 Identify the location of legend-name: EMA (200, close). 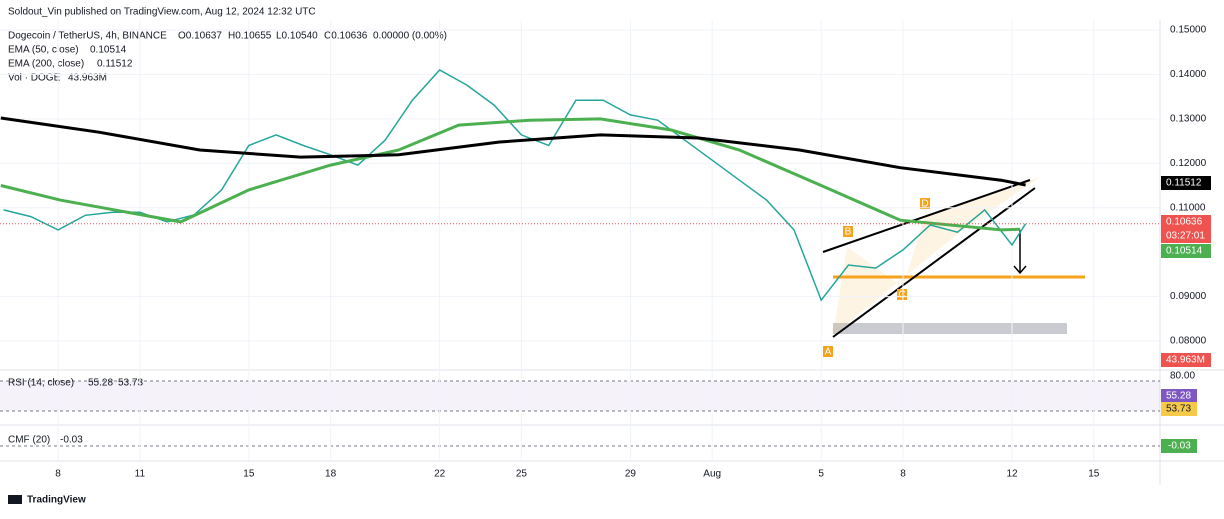
(46, 64).